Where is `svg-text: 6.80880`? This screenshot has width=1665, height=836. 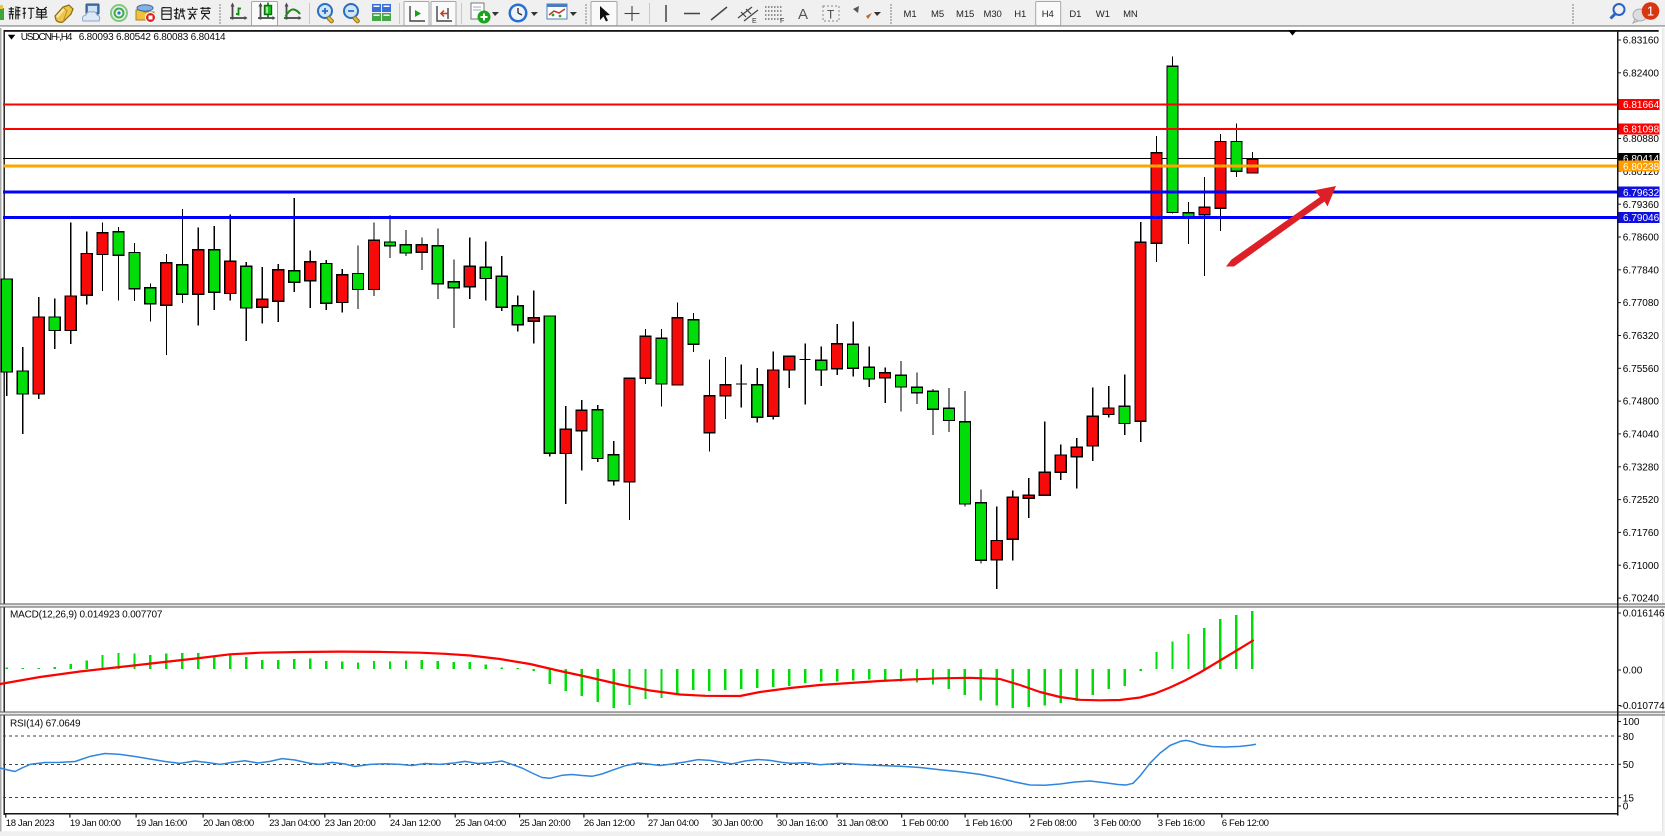 svg-text: 6.80880 is located at coordinates (1641, 139).